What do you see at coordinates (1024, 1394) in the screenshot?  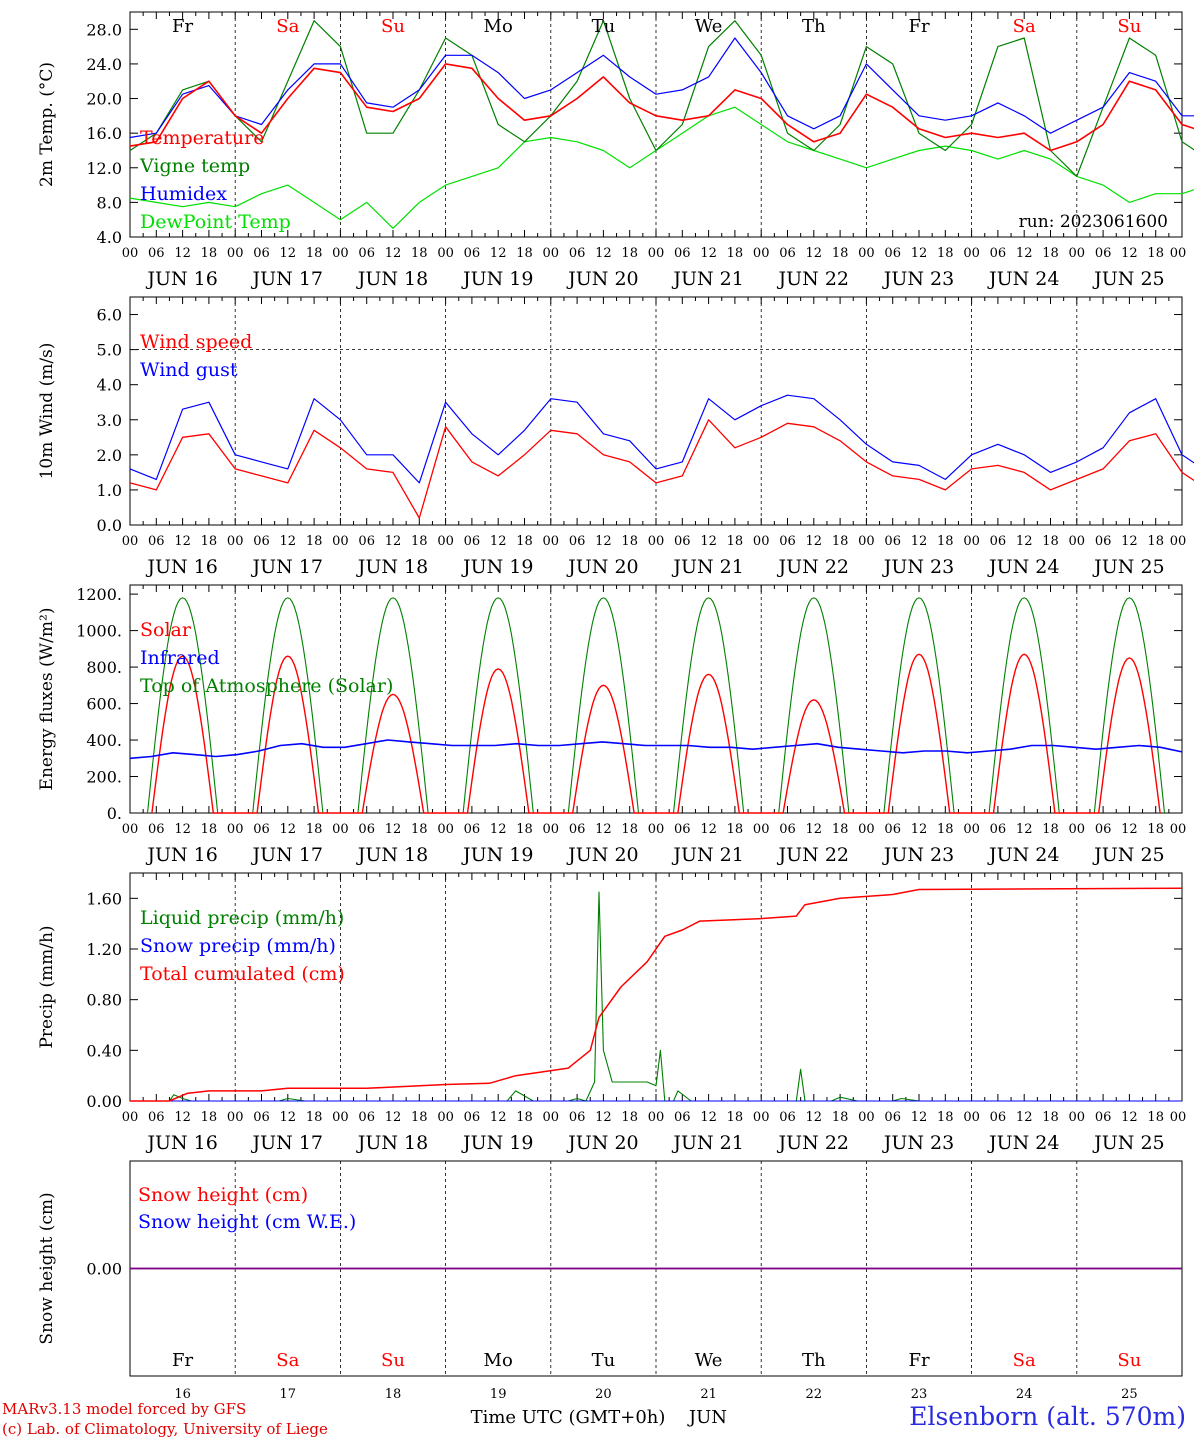 I see `day-number-label: 24` at bounding box center [1024, 1394].